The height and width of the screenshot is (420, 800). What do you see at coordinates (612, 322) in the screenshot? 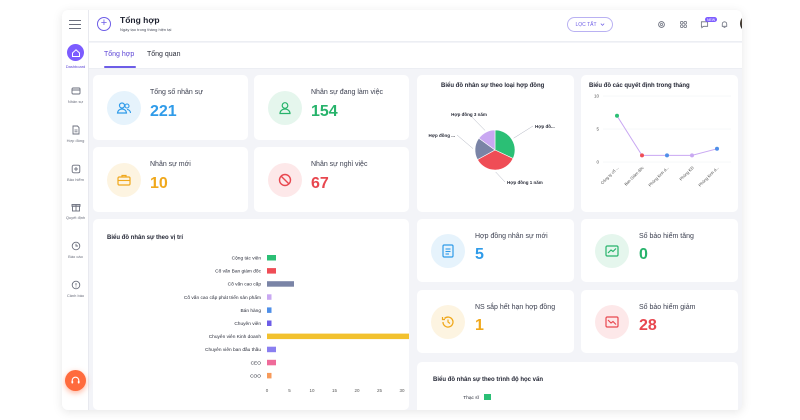
I see `trend-down-icon` at bounding box center [612, 322].